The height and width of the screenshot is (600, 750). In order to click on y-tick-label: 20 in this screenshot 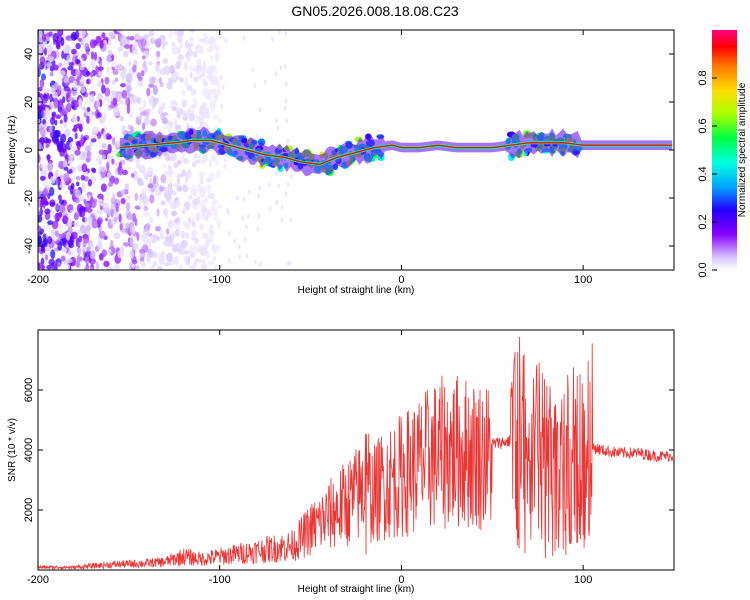, I will do `click(29, 102)`.